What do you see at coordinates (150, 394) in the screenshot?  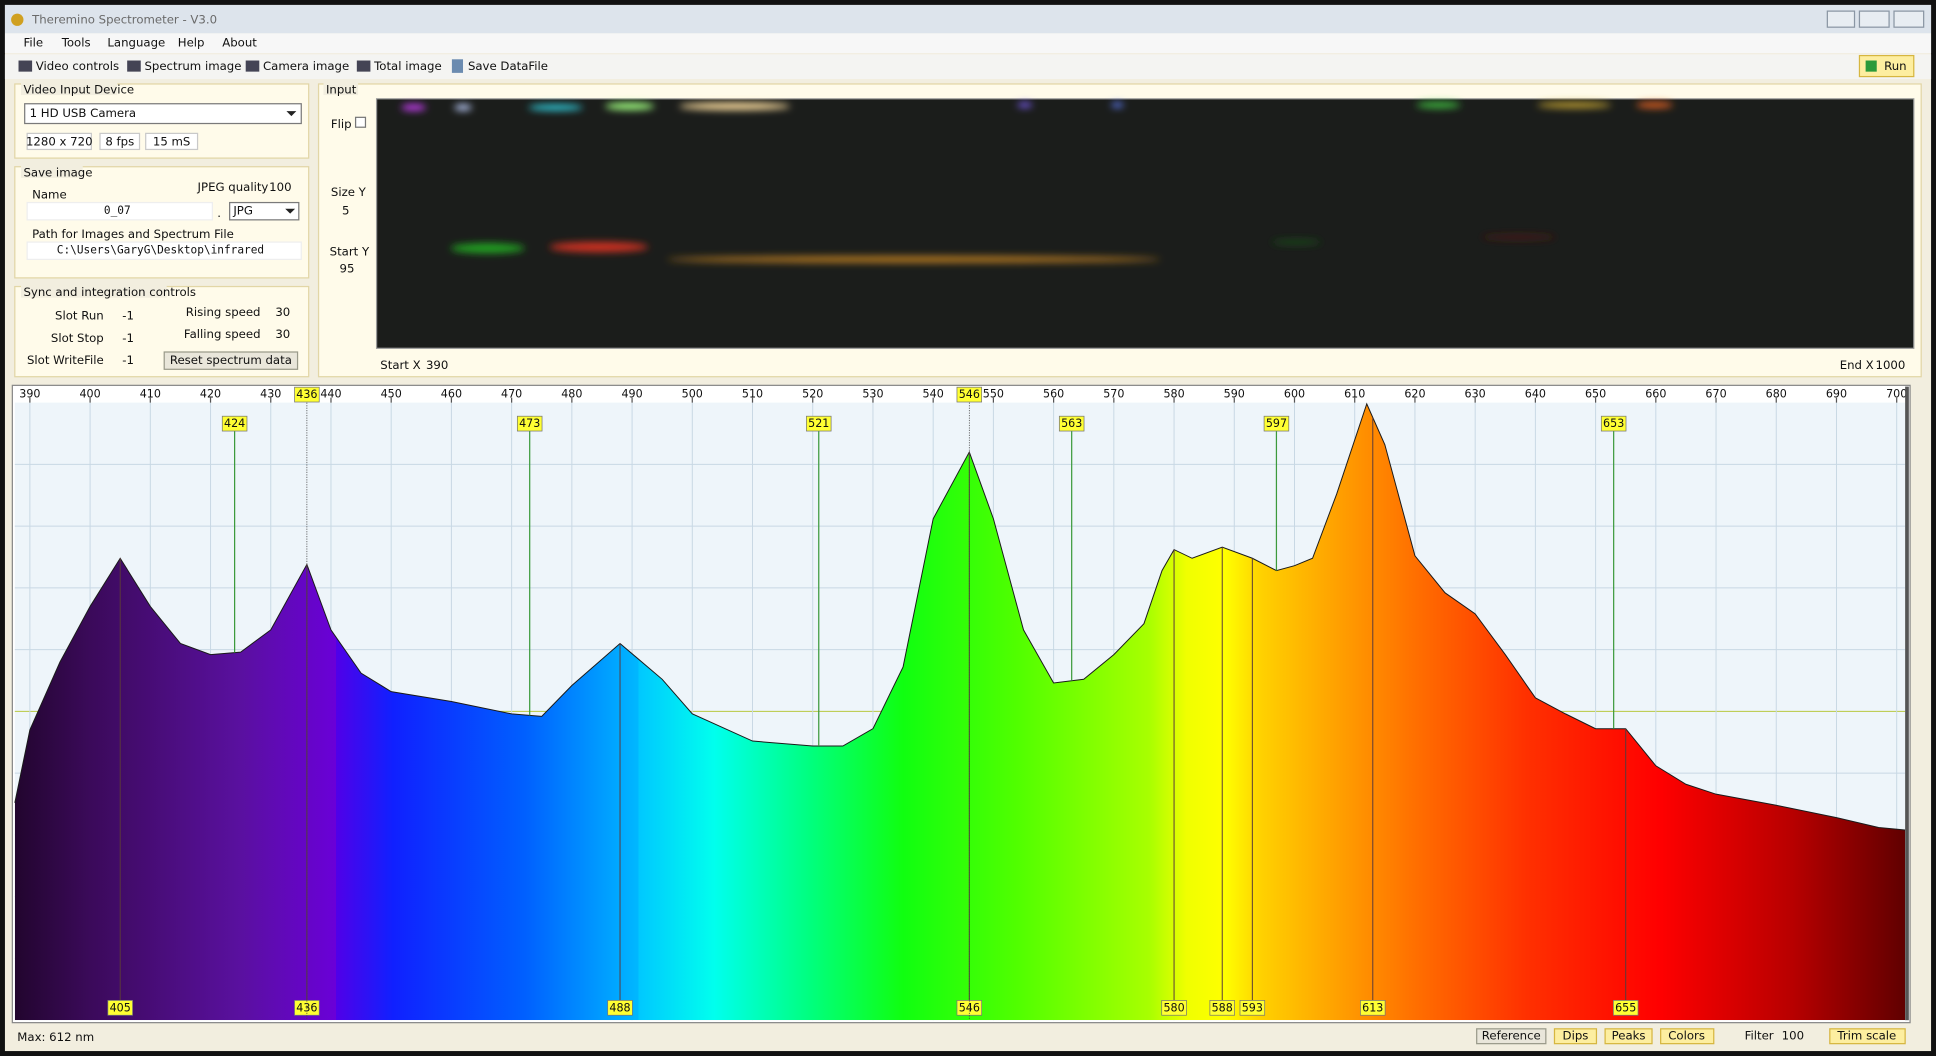 I see `x-tick-label: 410` at bounding box center [150, 394].